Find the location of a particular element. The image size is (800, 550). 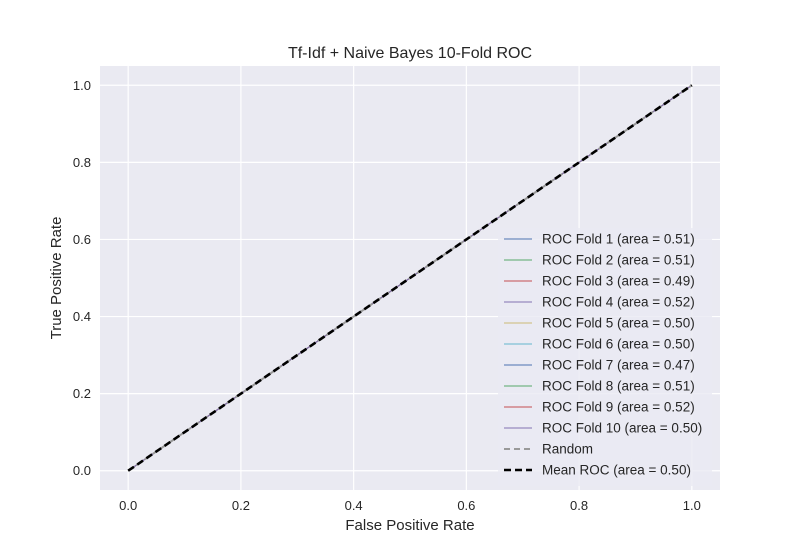

y-tick-label: 1.0 is located at coordinates (82, 85).